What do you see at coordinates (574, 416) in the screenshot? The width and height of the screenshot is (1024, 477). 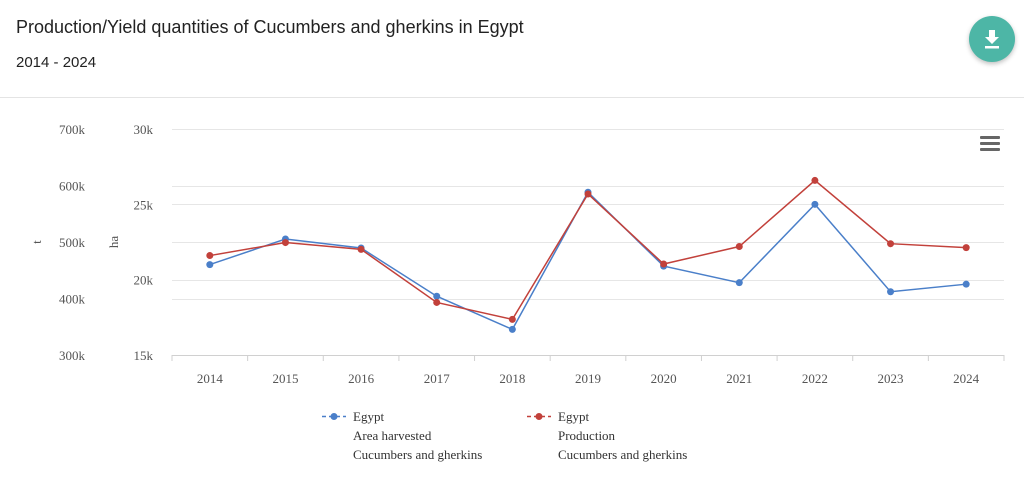 I see `legend-production-line-1: Egypt` at bounding box center [574, 416].